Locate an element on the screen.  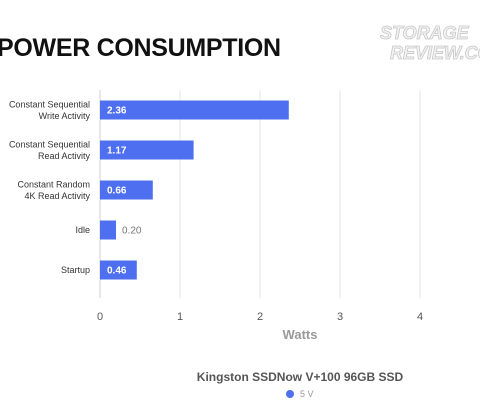
x-axis-title: Watts is located at coordinates (300, 334).